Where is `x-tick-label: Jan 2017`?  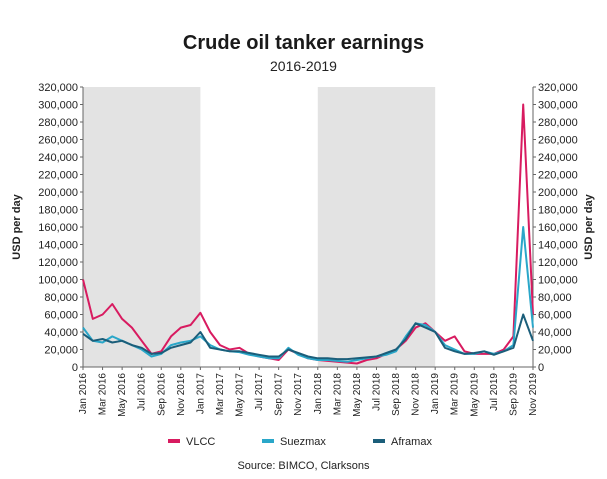
x-tick-label: Jan 2017 is located at coordinates (200, 394).